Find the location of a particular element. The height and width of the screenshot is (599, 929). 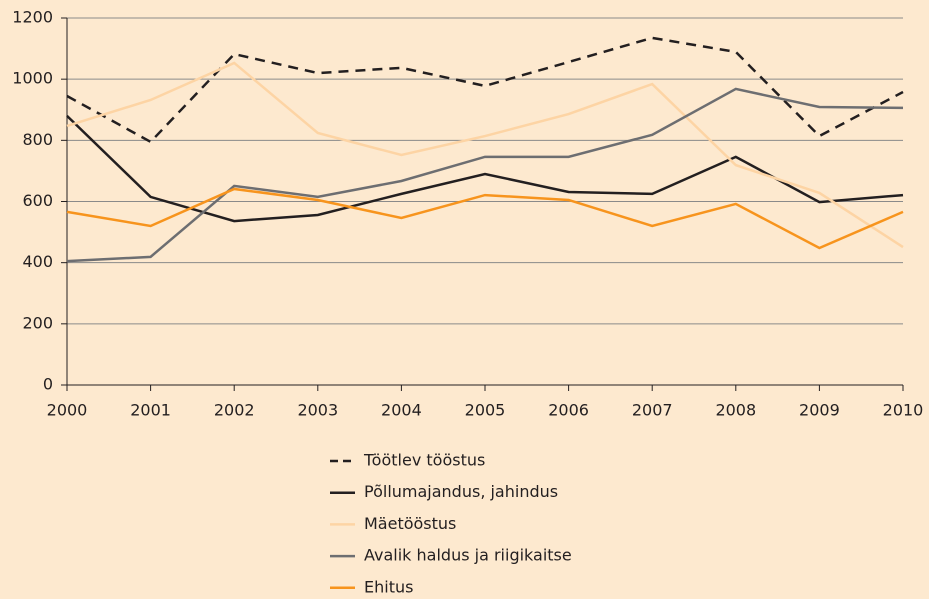

x-tick-label: 2009 is located at coordinates (819, 410).